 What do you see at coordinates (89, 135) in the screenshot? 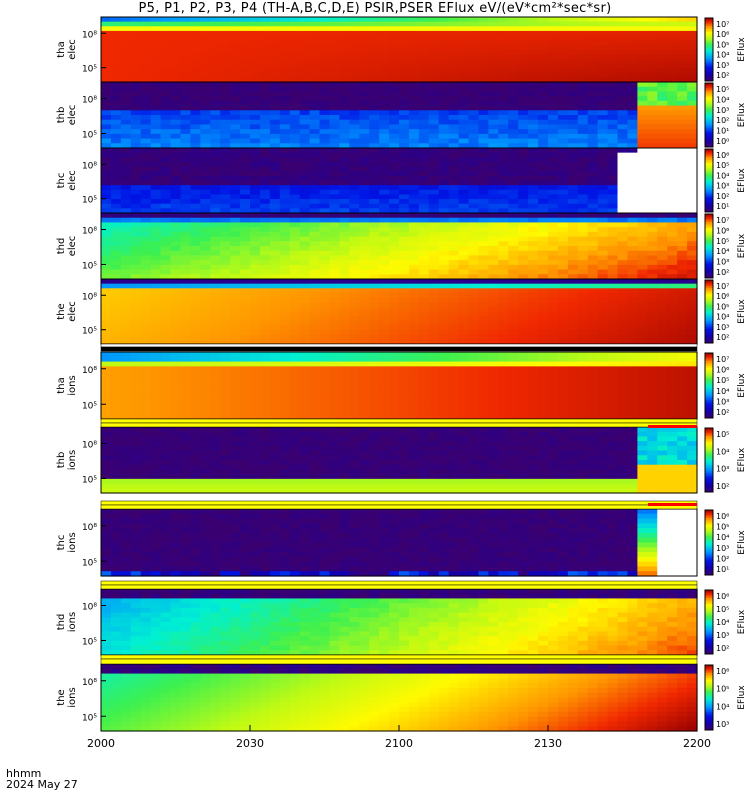
I see `y-tick-label: 10⁵` at bounding box center [89, 135].